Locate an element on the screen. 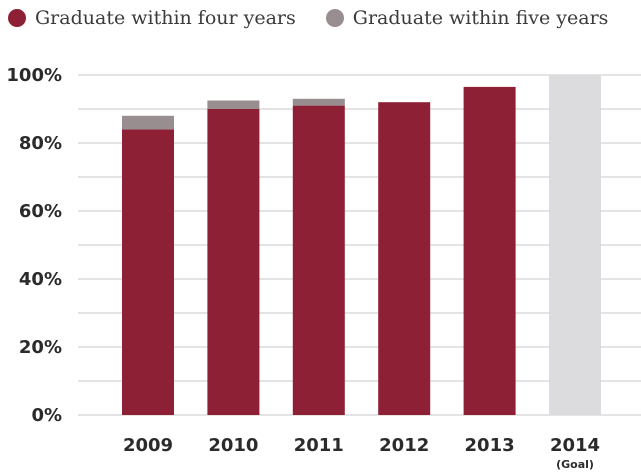  y-tick-label: 0% is located at coordinates (46, 415).